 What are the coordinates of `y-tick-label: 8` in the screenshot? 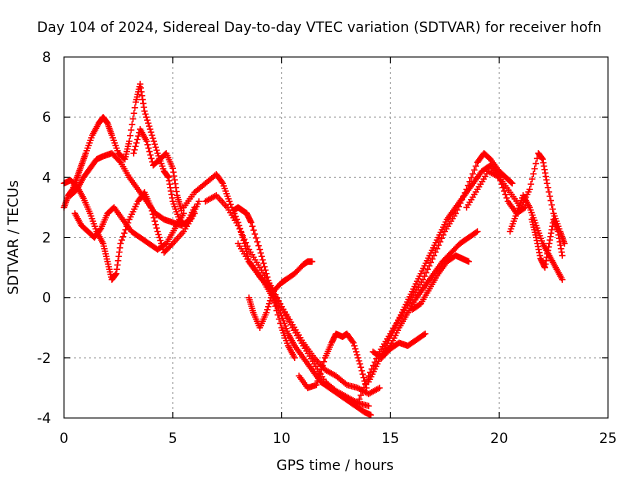 It's located at (46, 58).